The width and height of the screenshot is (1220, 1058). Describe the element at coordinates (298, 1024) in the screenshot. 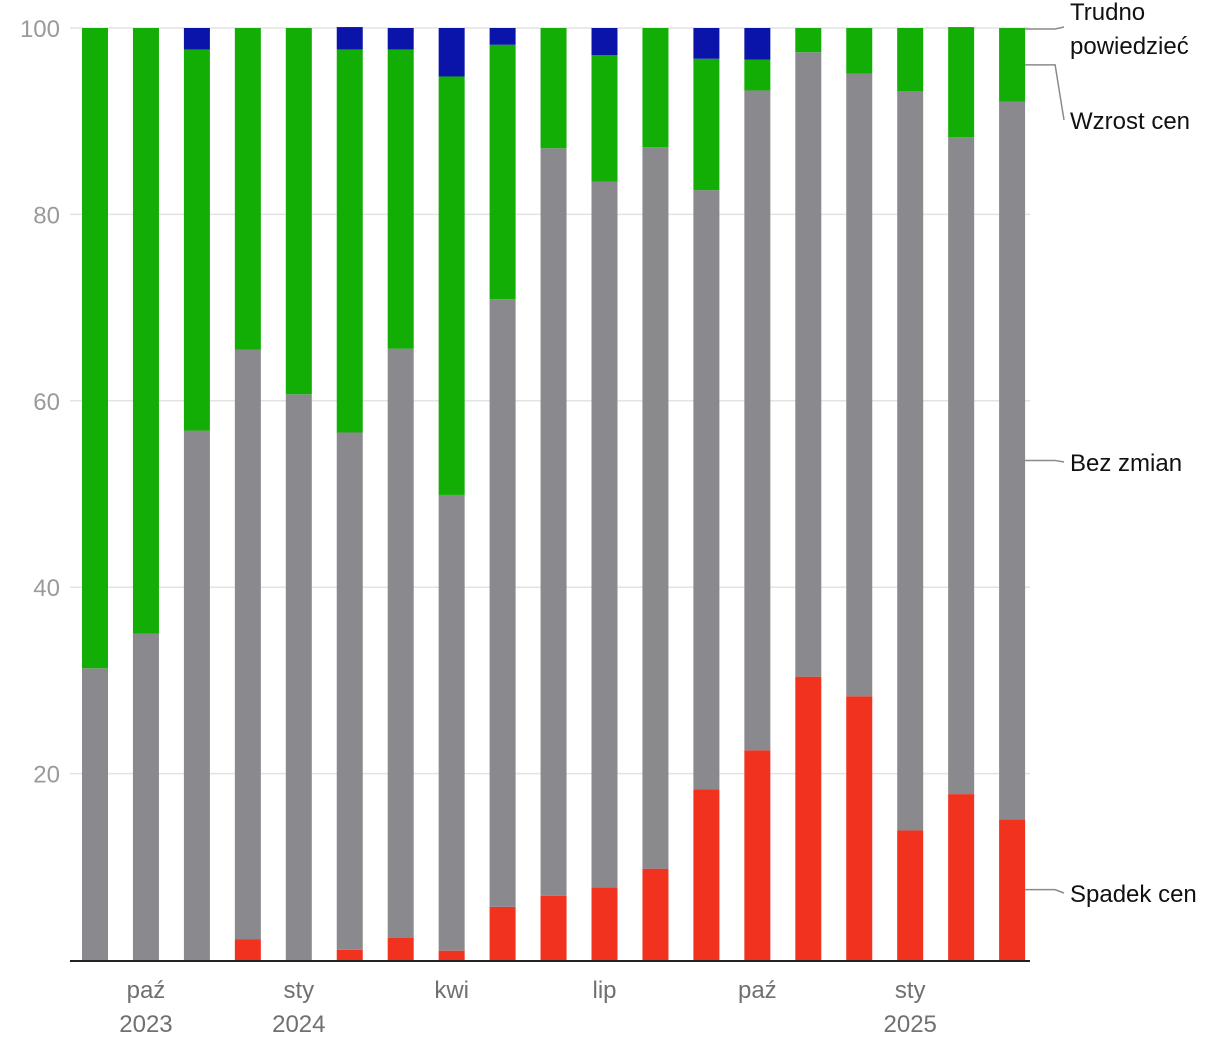

I see `x-tick-year-label: 2024` at that location.